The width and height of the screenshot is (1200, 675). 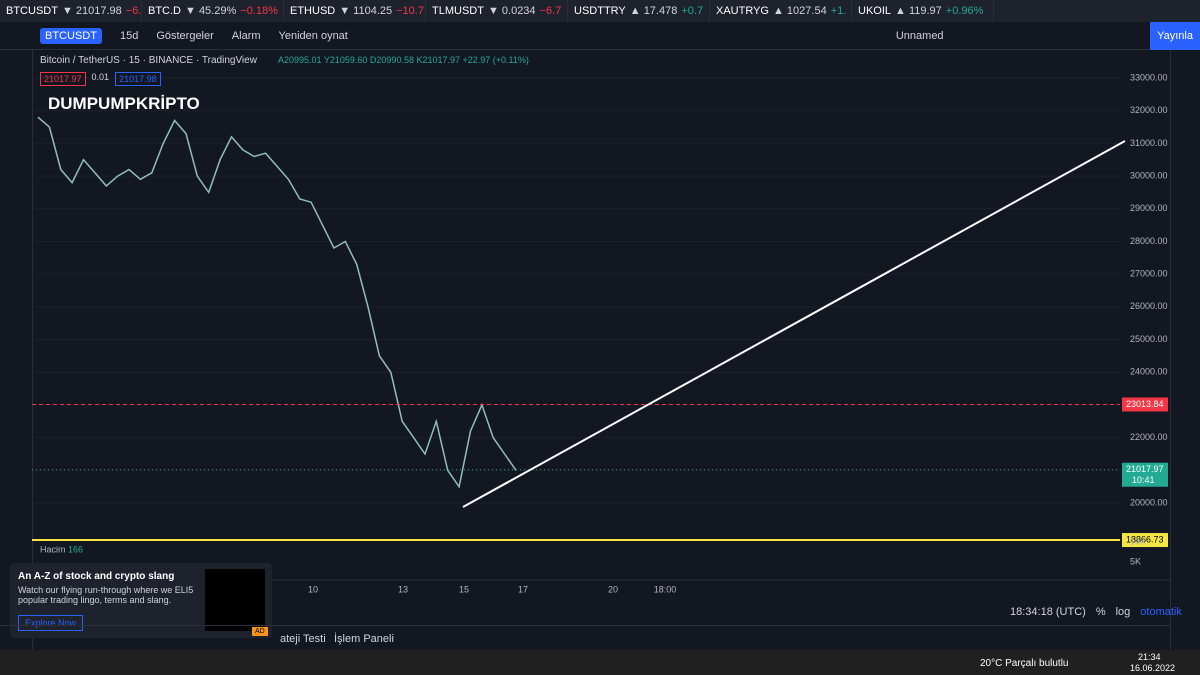 I want to click on panel-tab: ateji Testi, so click(x=303, y=639).